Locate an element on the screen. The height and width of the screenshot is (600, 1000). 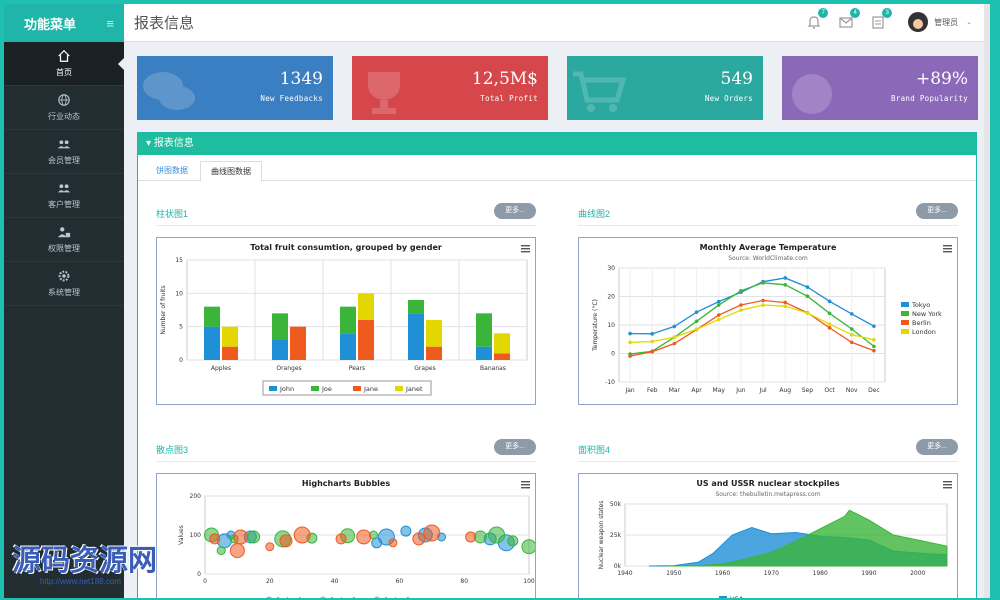
bell-icon is located at coordinates (814, 22).